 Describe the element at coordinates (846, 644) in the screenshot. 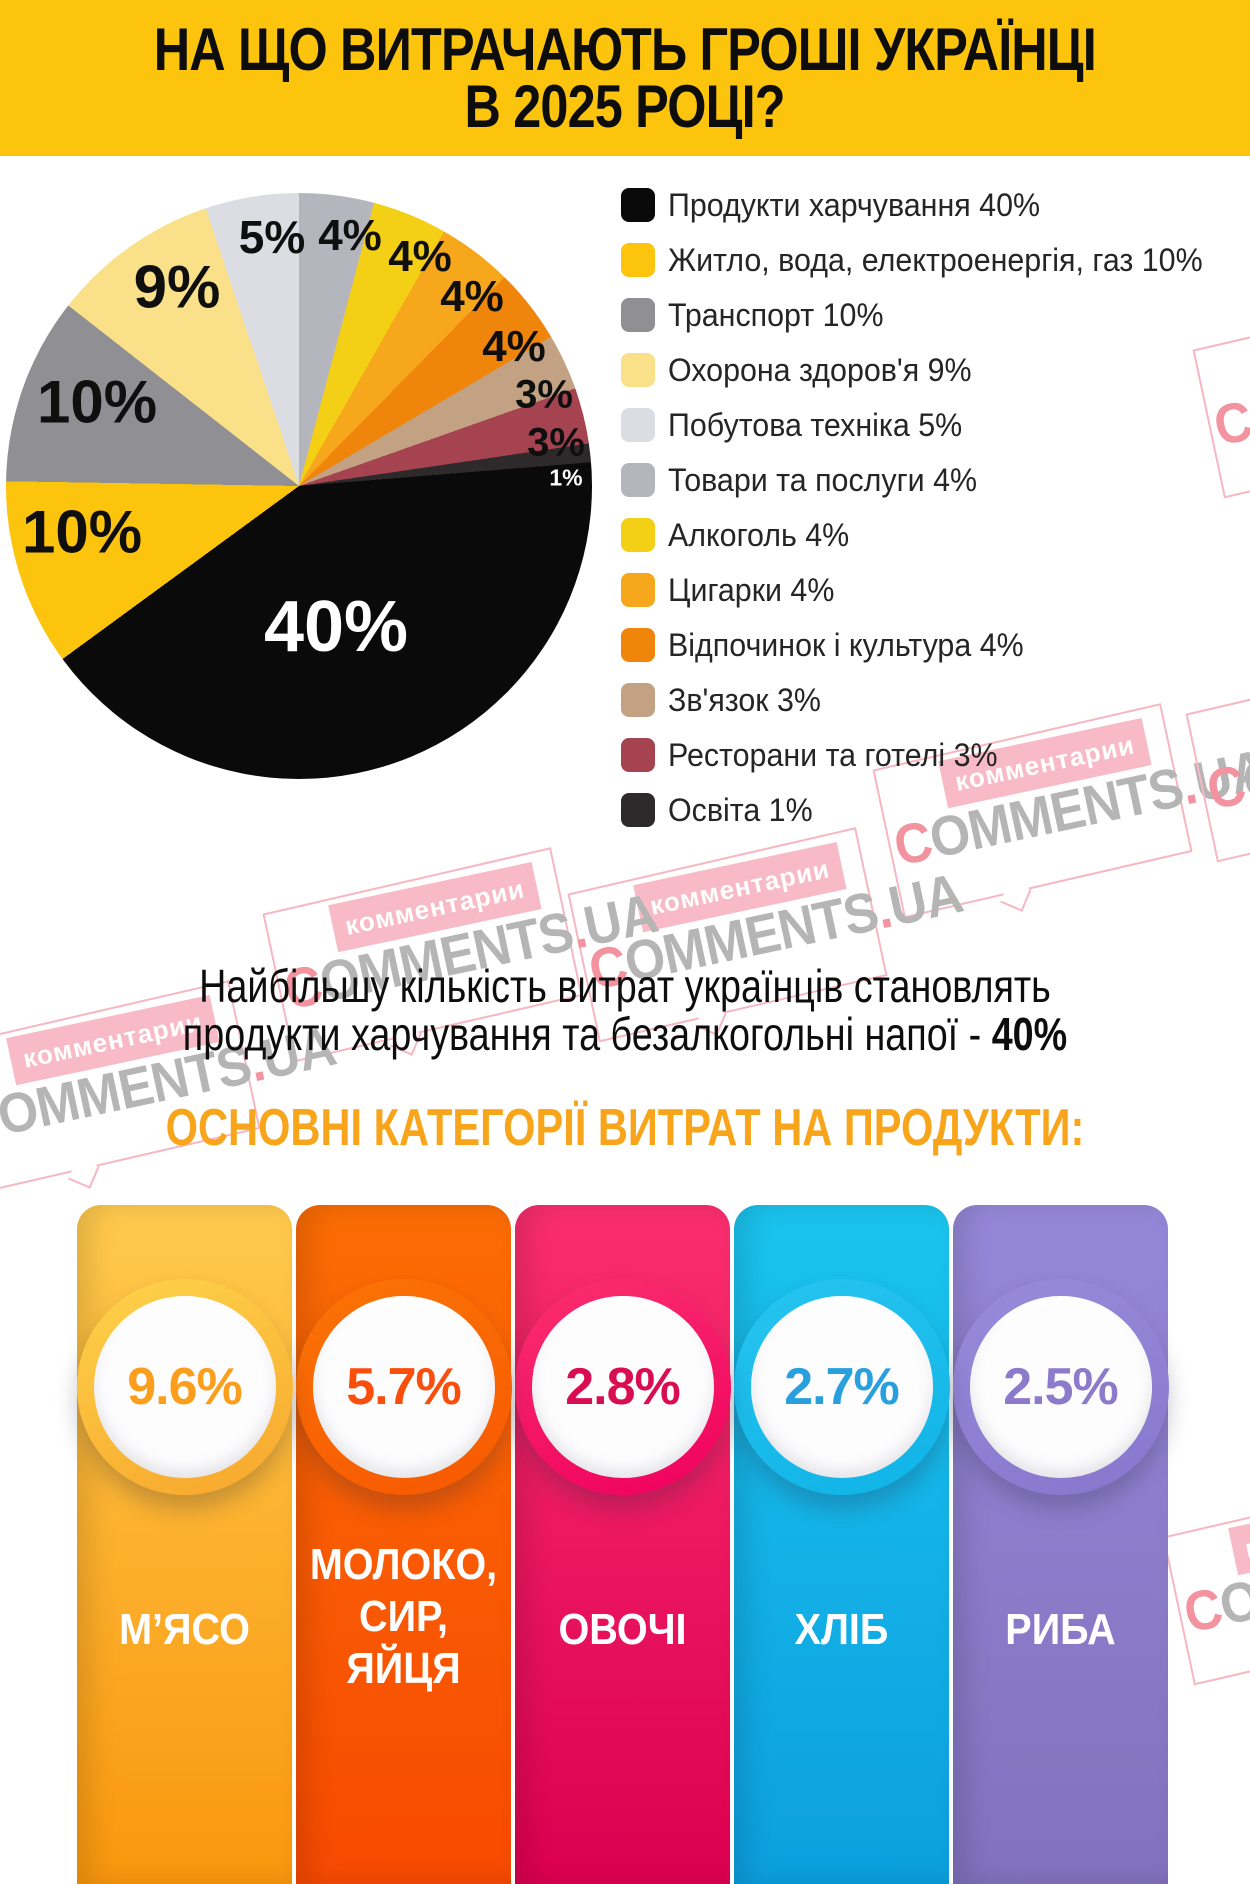

I see `legend-label: Відпочинок і культура 4%` at that location.